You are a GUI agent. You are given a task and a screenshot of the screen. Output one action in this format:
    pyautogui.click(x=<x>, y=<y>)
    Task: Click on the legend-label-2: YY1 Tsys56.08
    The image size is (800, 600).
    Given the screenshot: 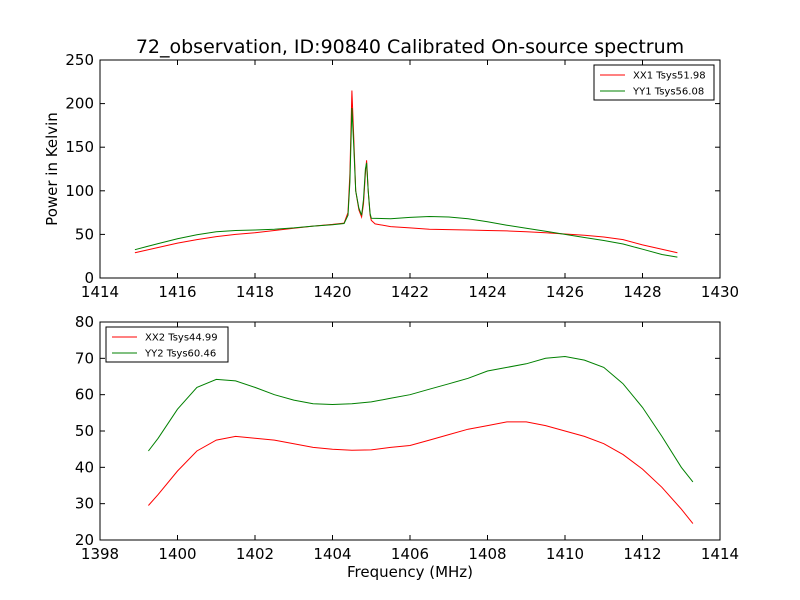 What is the action you would take?
    pyautogui.click(x=668, y=92)
    